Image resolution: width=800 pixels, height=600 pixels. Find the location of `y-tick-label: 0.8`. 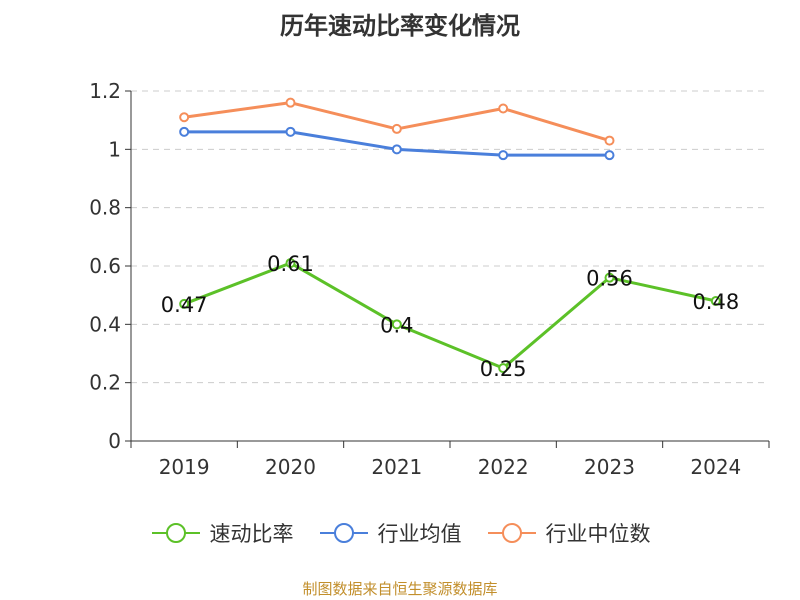

y-tick-label: 0.8 is located at coordinates (105, 208).